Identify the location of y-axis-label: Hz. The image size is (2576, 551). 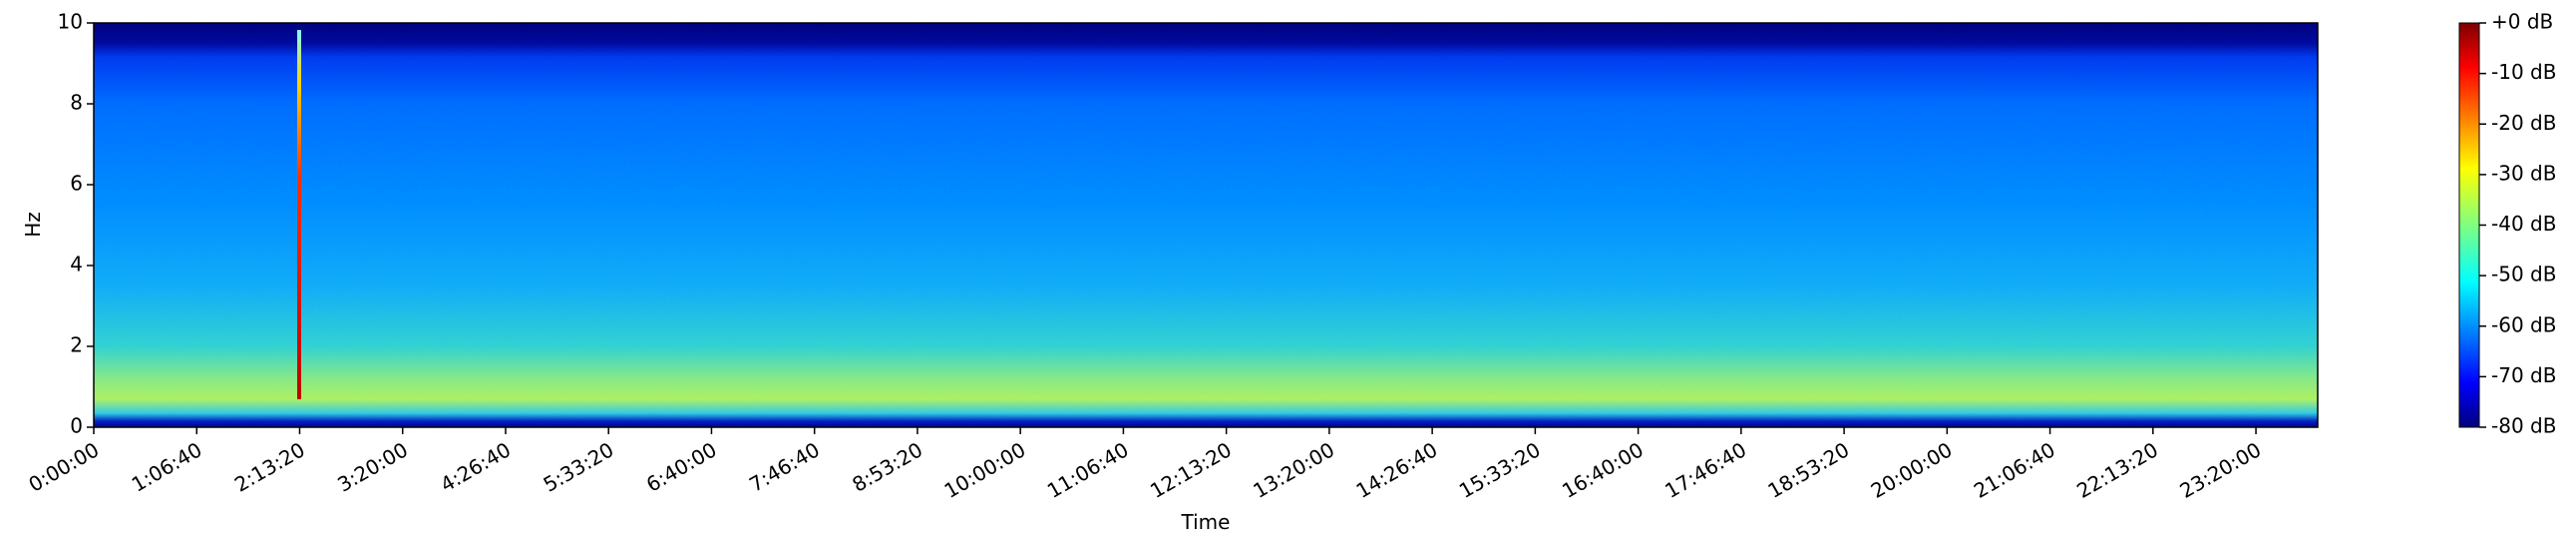
(33, 225).